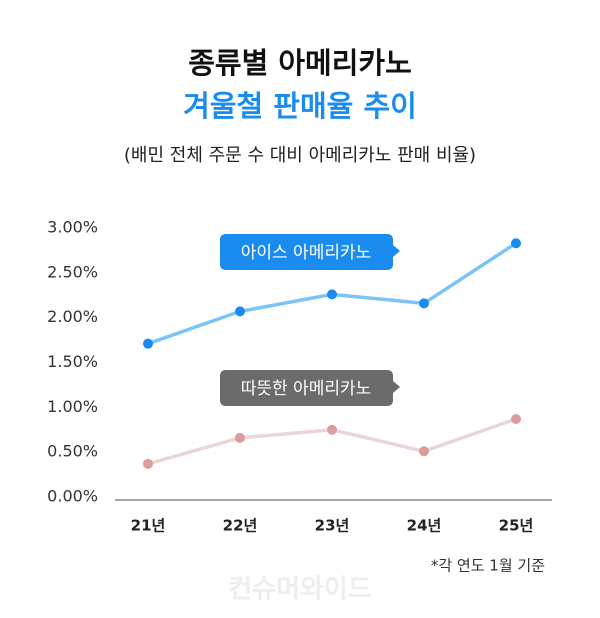  What do you see at coordinates (72, 406) in the screenshot?
I see `y-tick-label: 1.00%` at bounding box center [72, 406].